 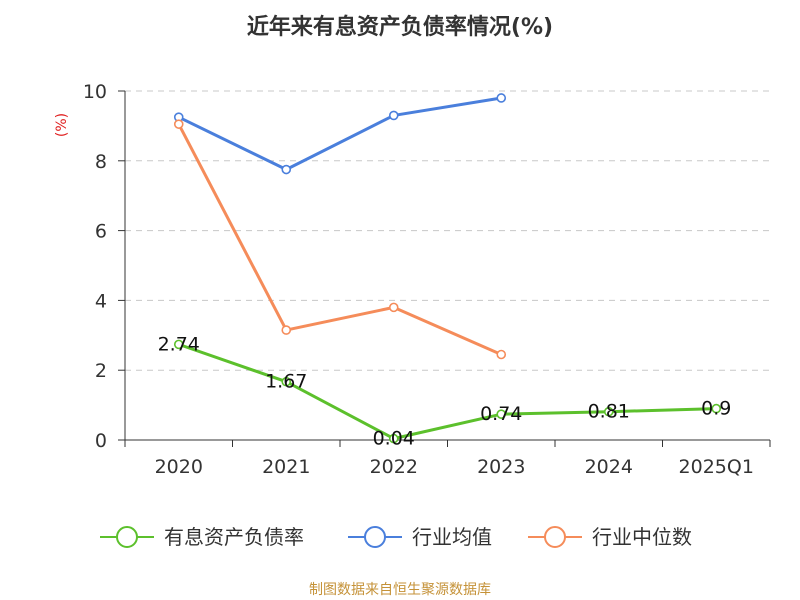 I want to click on data-label: 2.74, so click(x=179, y=344).